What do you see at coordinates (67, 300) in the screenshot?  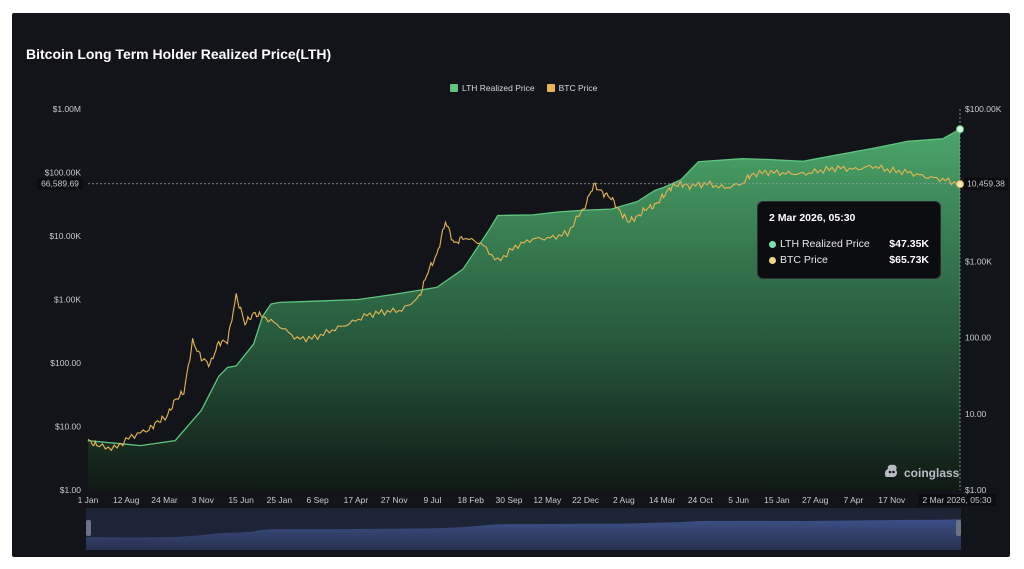 I see `y-left-tick: $1.00K` at bounding box center [67, 300].